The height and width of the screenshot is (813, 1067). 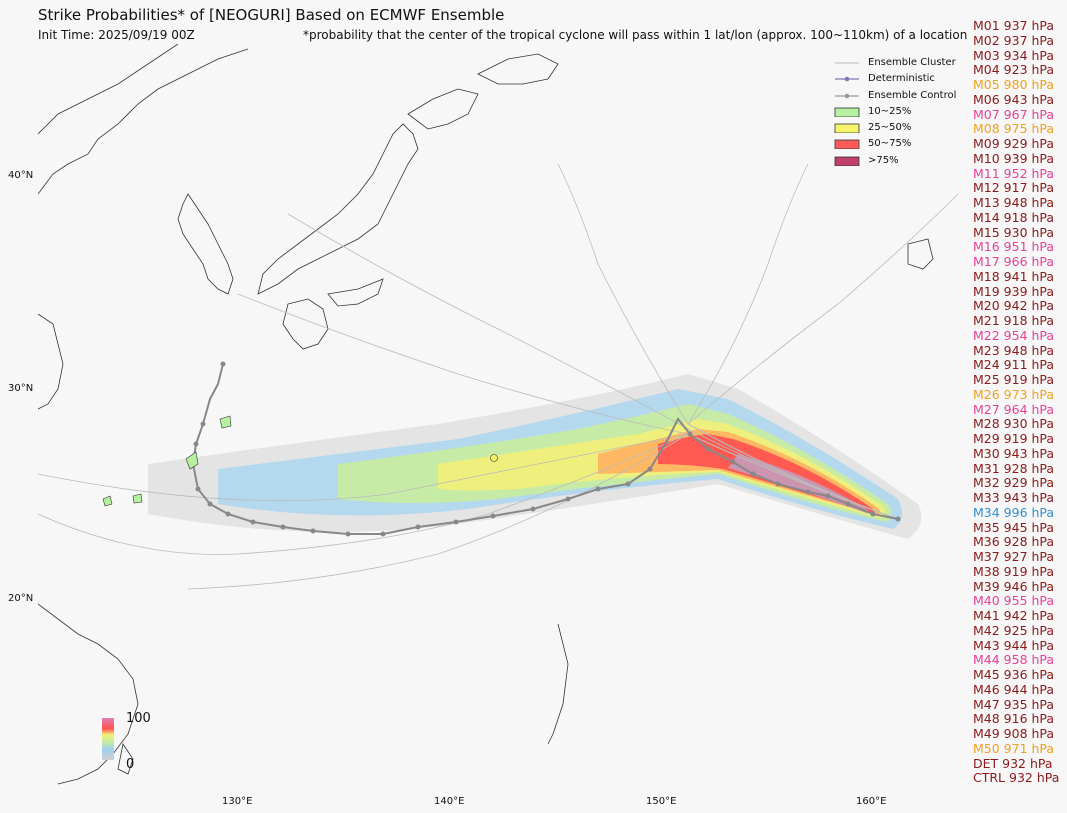 I want to click on island-probability-patches, so click(x=300, y=461).